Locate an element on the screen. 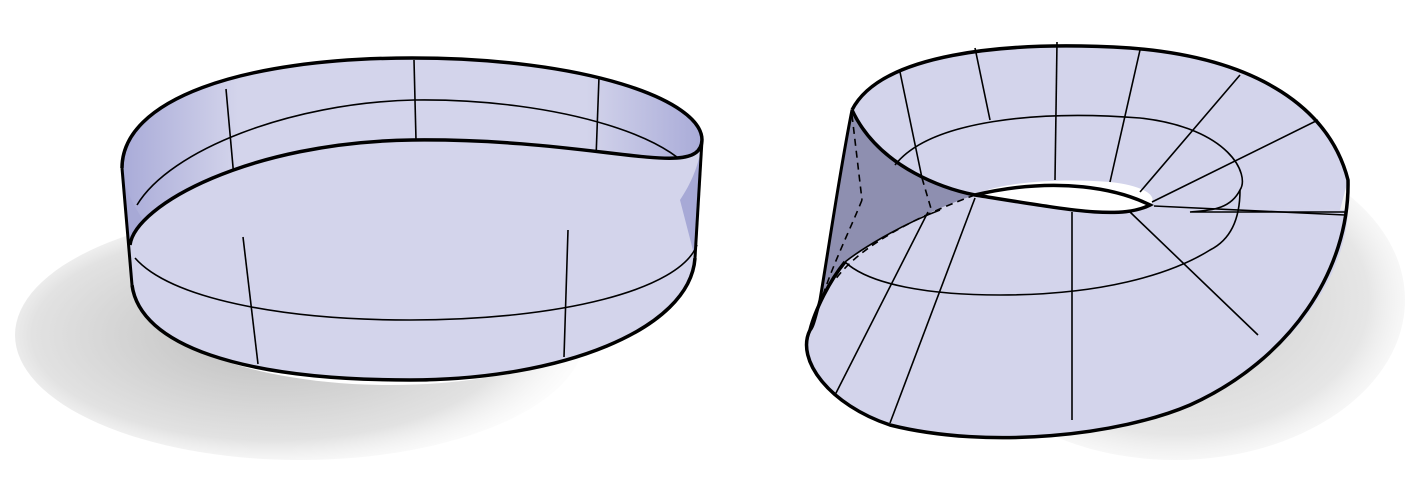 This screenshot has height=499, width=1408. mobius-upper-band is located at coordinates (1100, 127).